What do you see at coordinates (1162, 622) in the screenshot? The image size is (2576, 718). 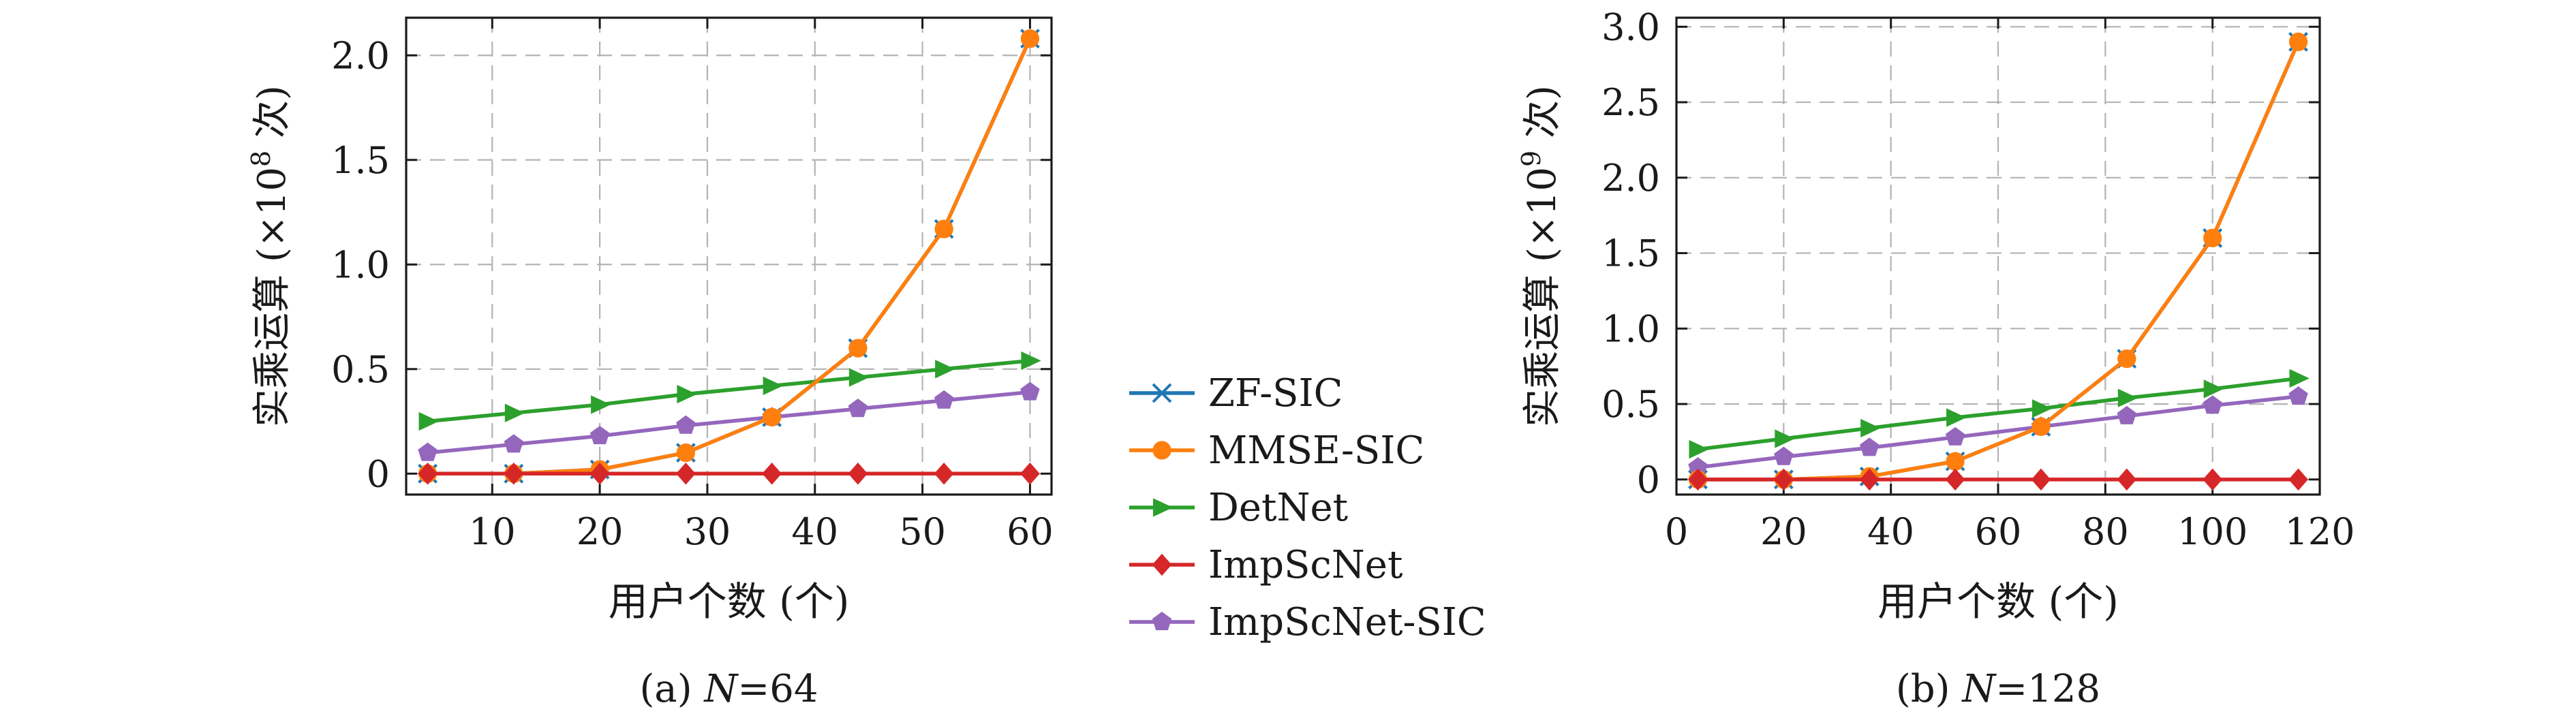 I see `legend-marker-pentagon` at bounding box center [1162, 622].